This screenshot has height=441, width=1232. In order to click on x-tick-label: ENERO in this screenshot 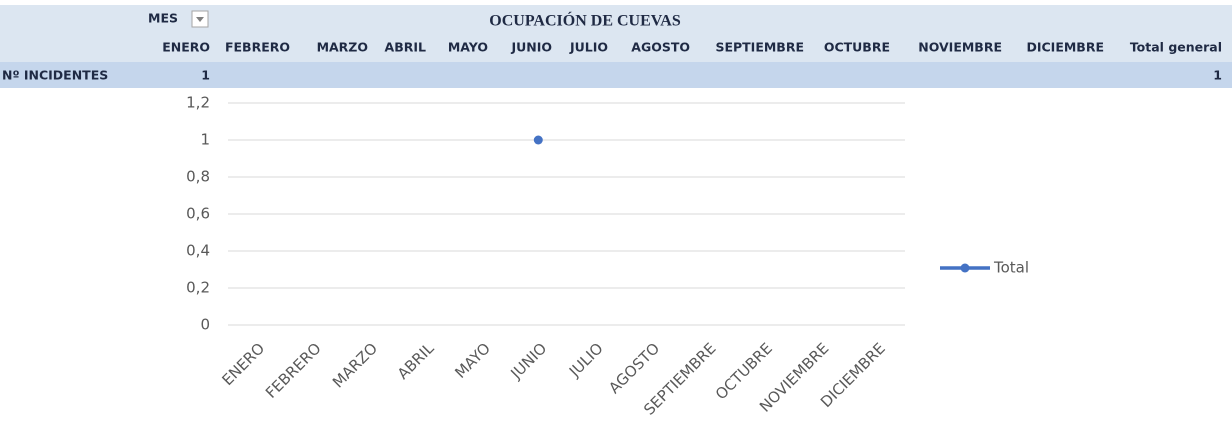, I will do `click(243, 364)`.